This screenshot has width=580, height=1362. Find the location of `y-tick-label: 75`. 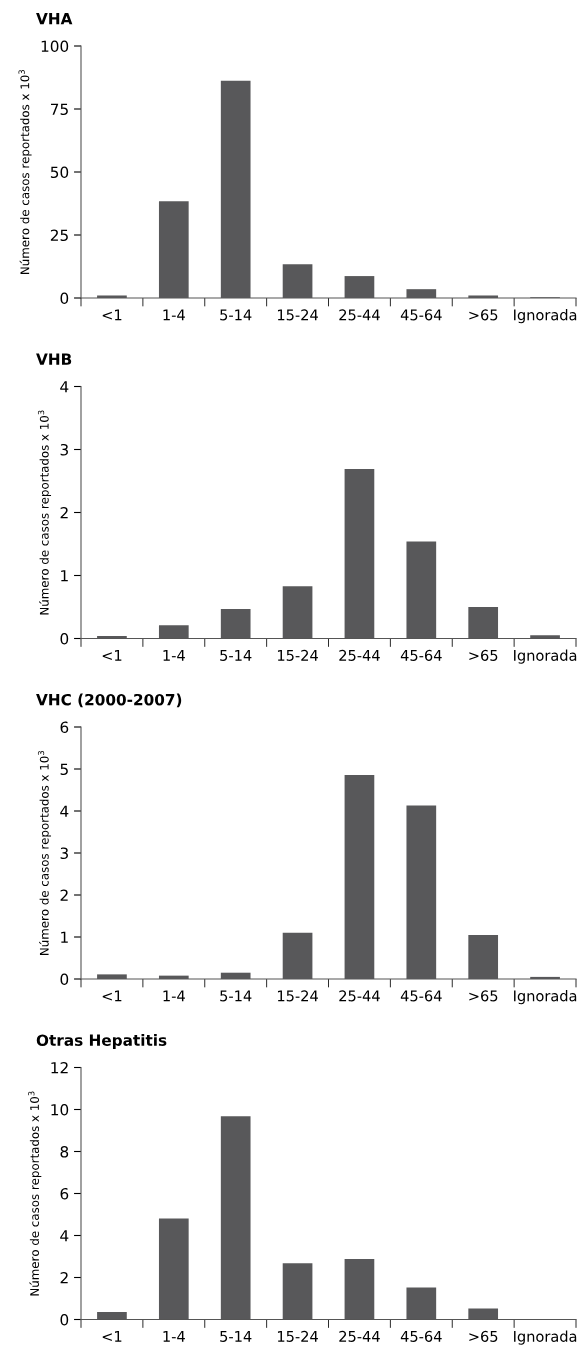

y-tick-label: 75 is located at coordinates (59, 109).